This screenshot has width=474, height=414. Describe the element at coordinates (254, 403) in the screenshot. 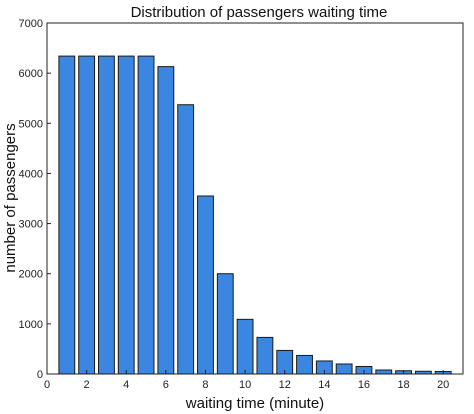

I see `x-axis-label: waiting time (minute)` at that location.